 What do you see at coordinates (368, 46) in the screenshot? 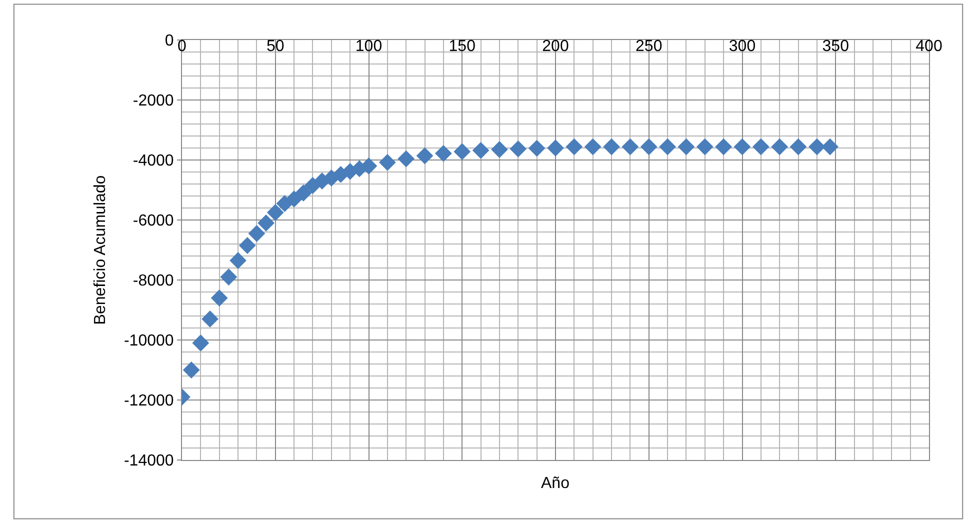
I see `x-tick-label: 100` at bounding box center [368, 46].